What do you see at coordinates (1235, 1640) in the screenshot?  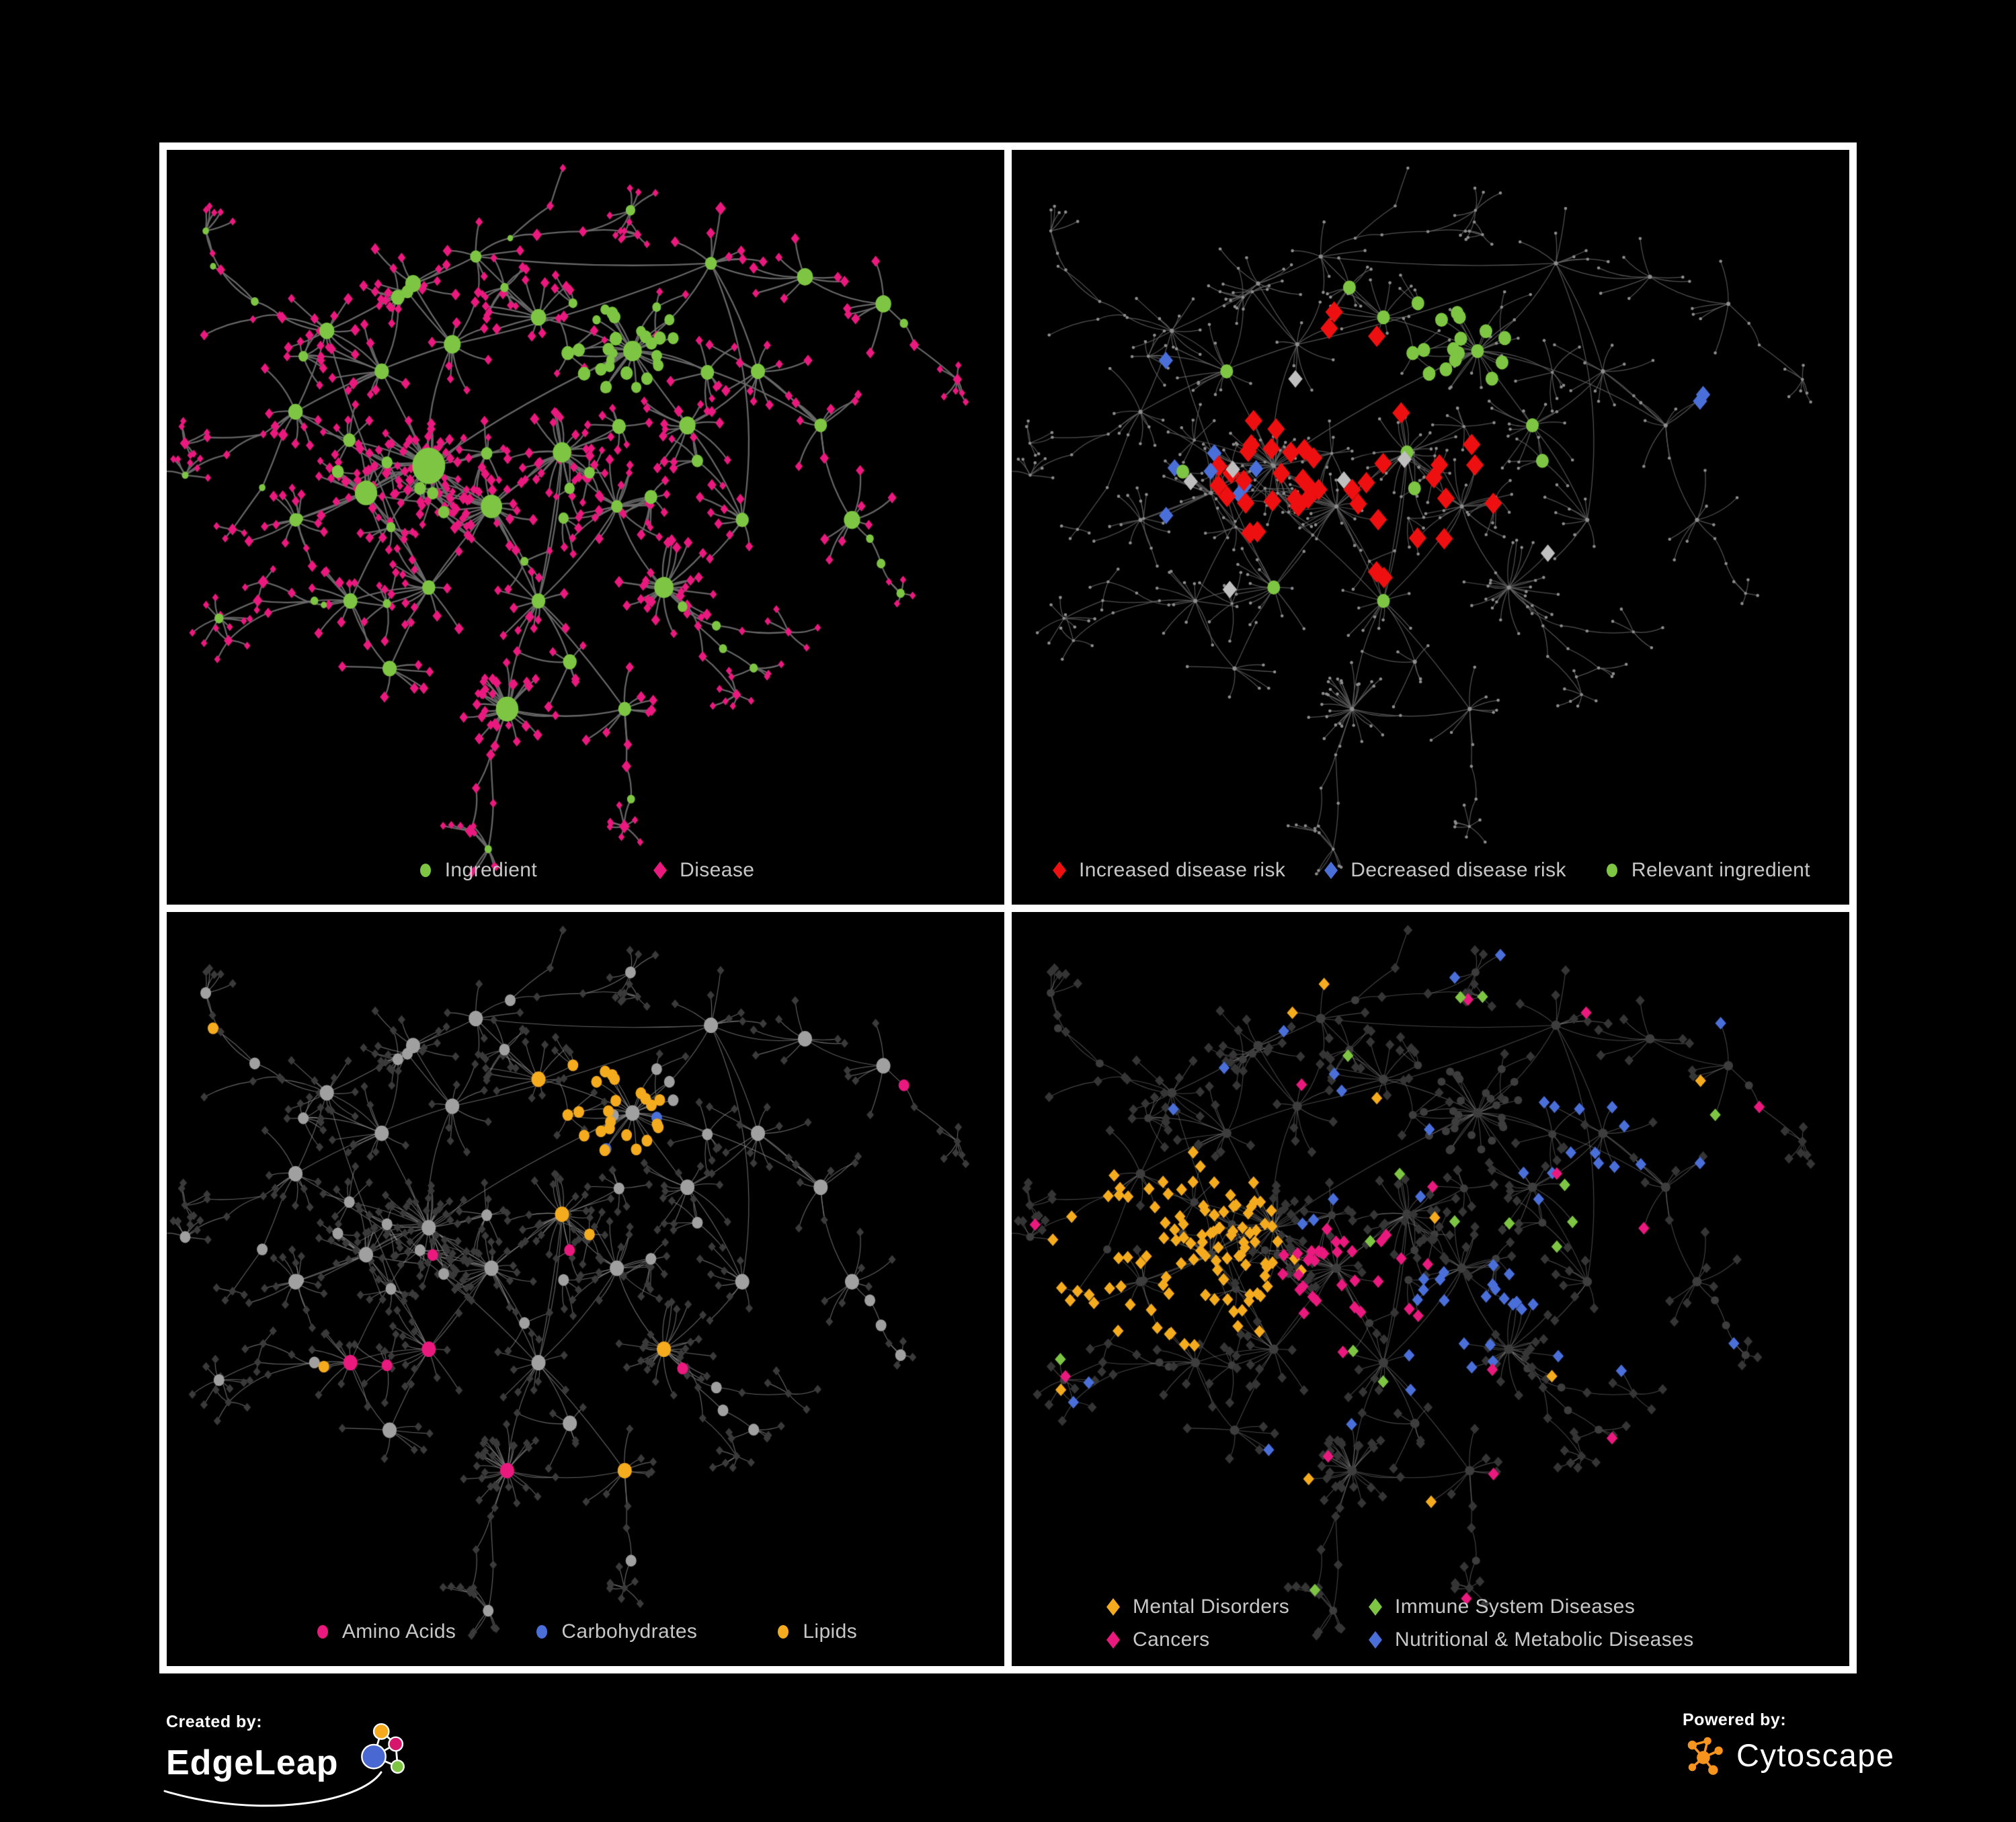 I see `legend-item-cancers: Cancers` at bounding box center [1235, 1640].